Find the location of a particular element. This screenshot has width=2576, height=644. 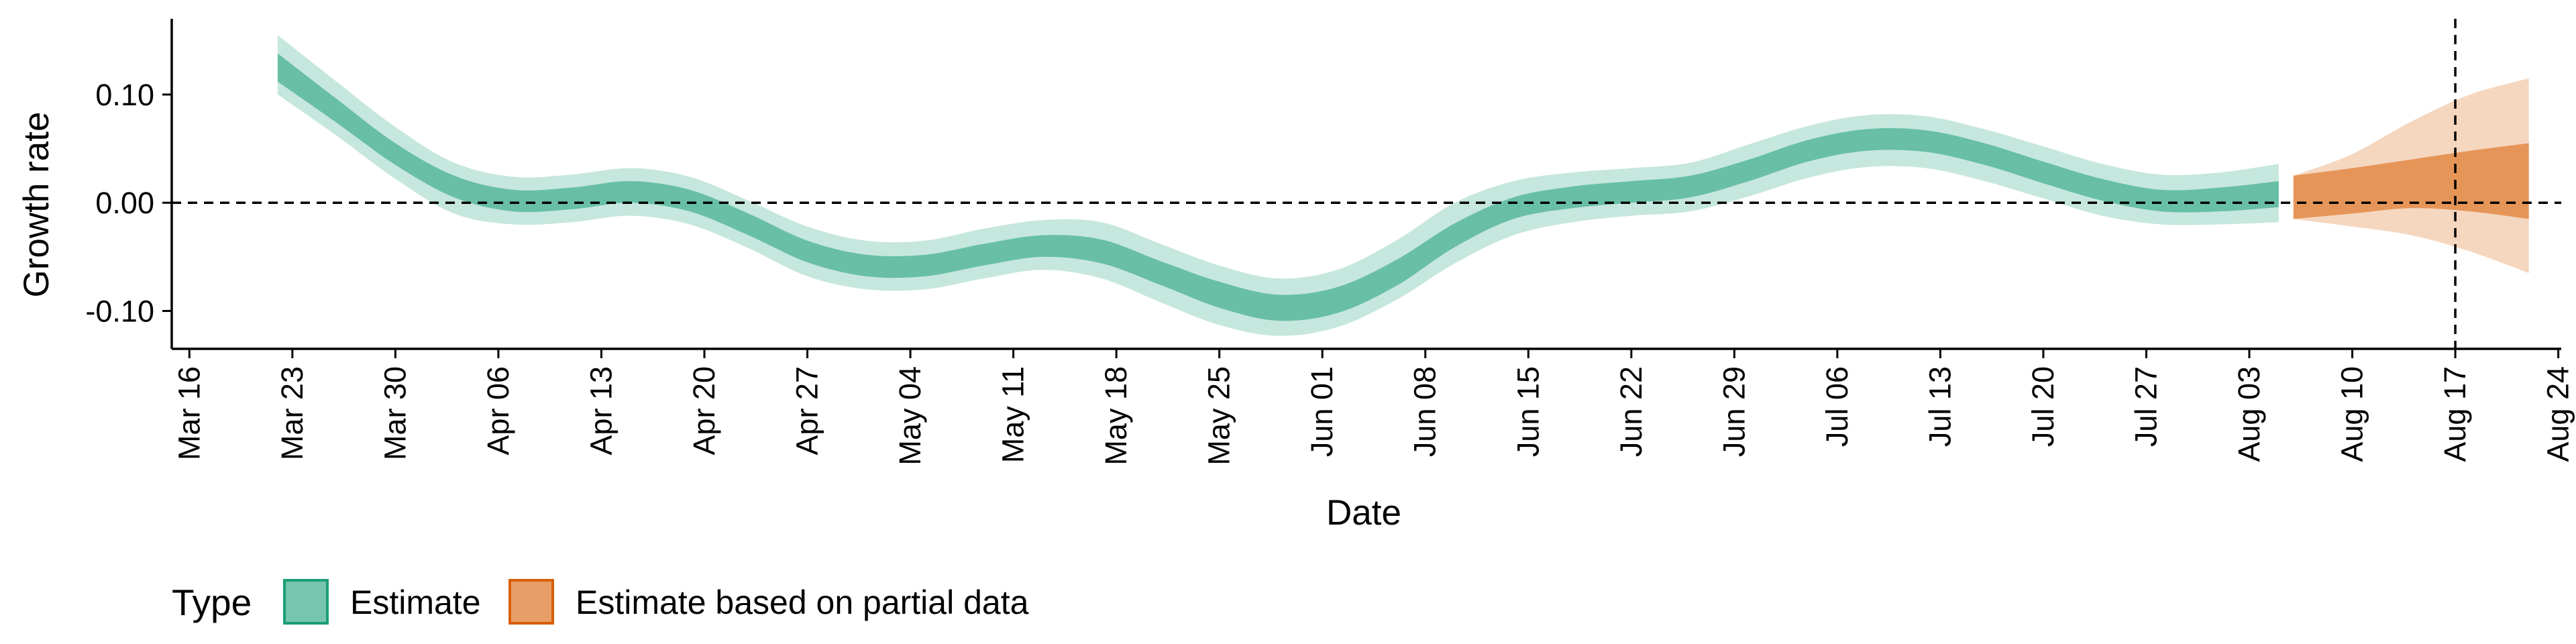

x-tick-label: Aug 03 is located at coordinates (2249, 414).